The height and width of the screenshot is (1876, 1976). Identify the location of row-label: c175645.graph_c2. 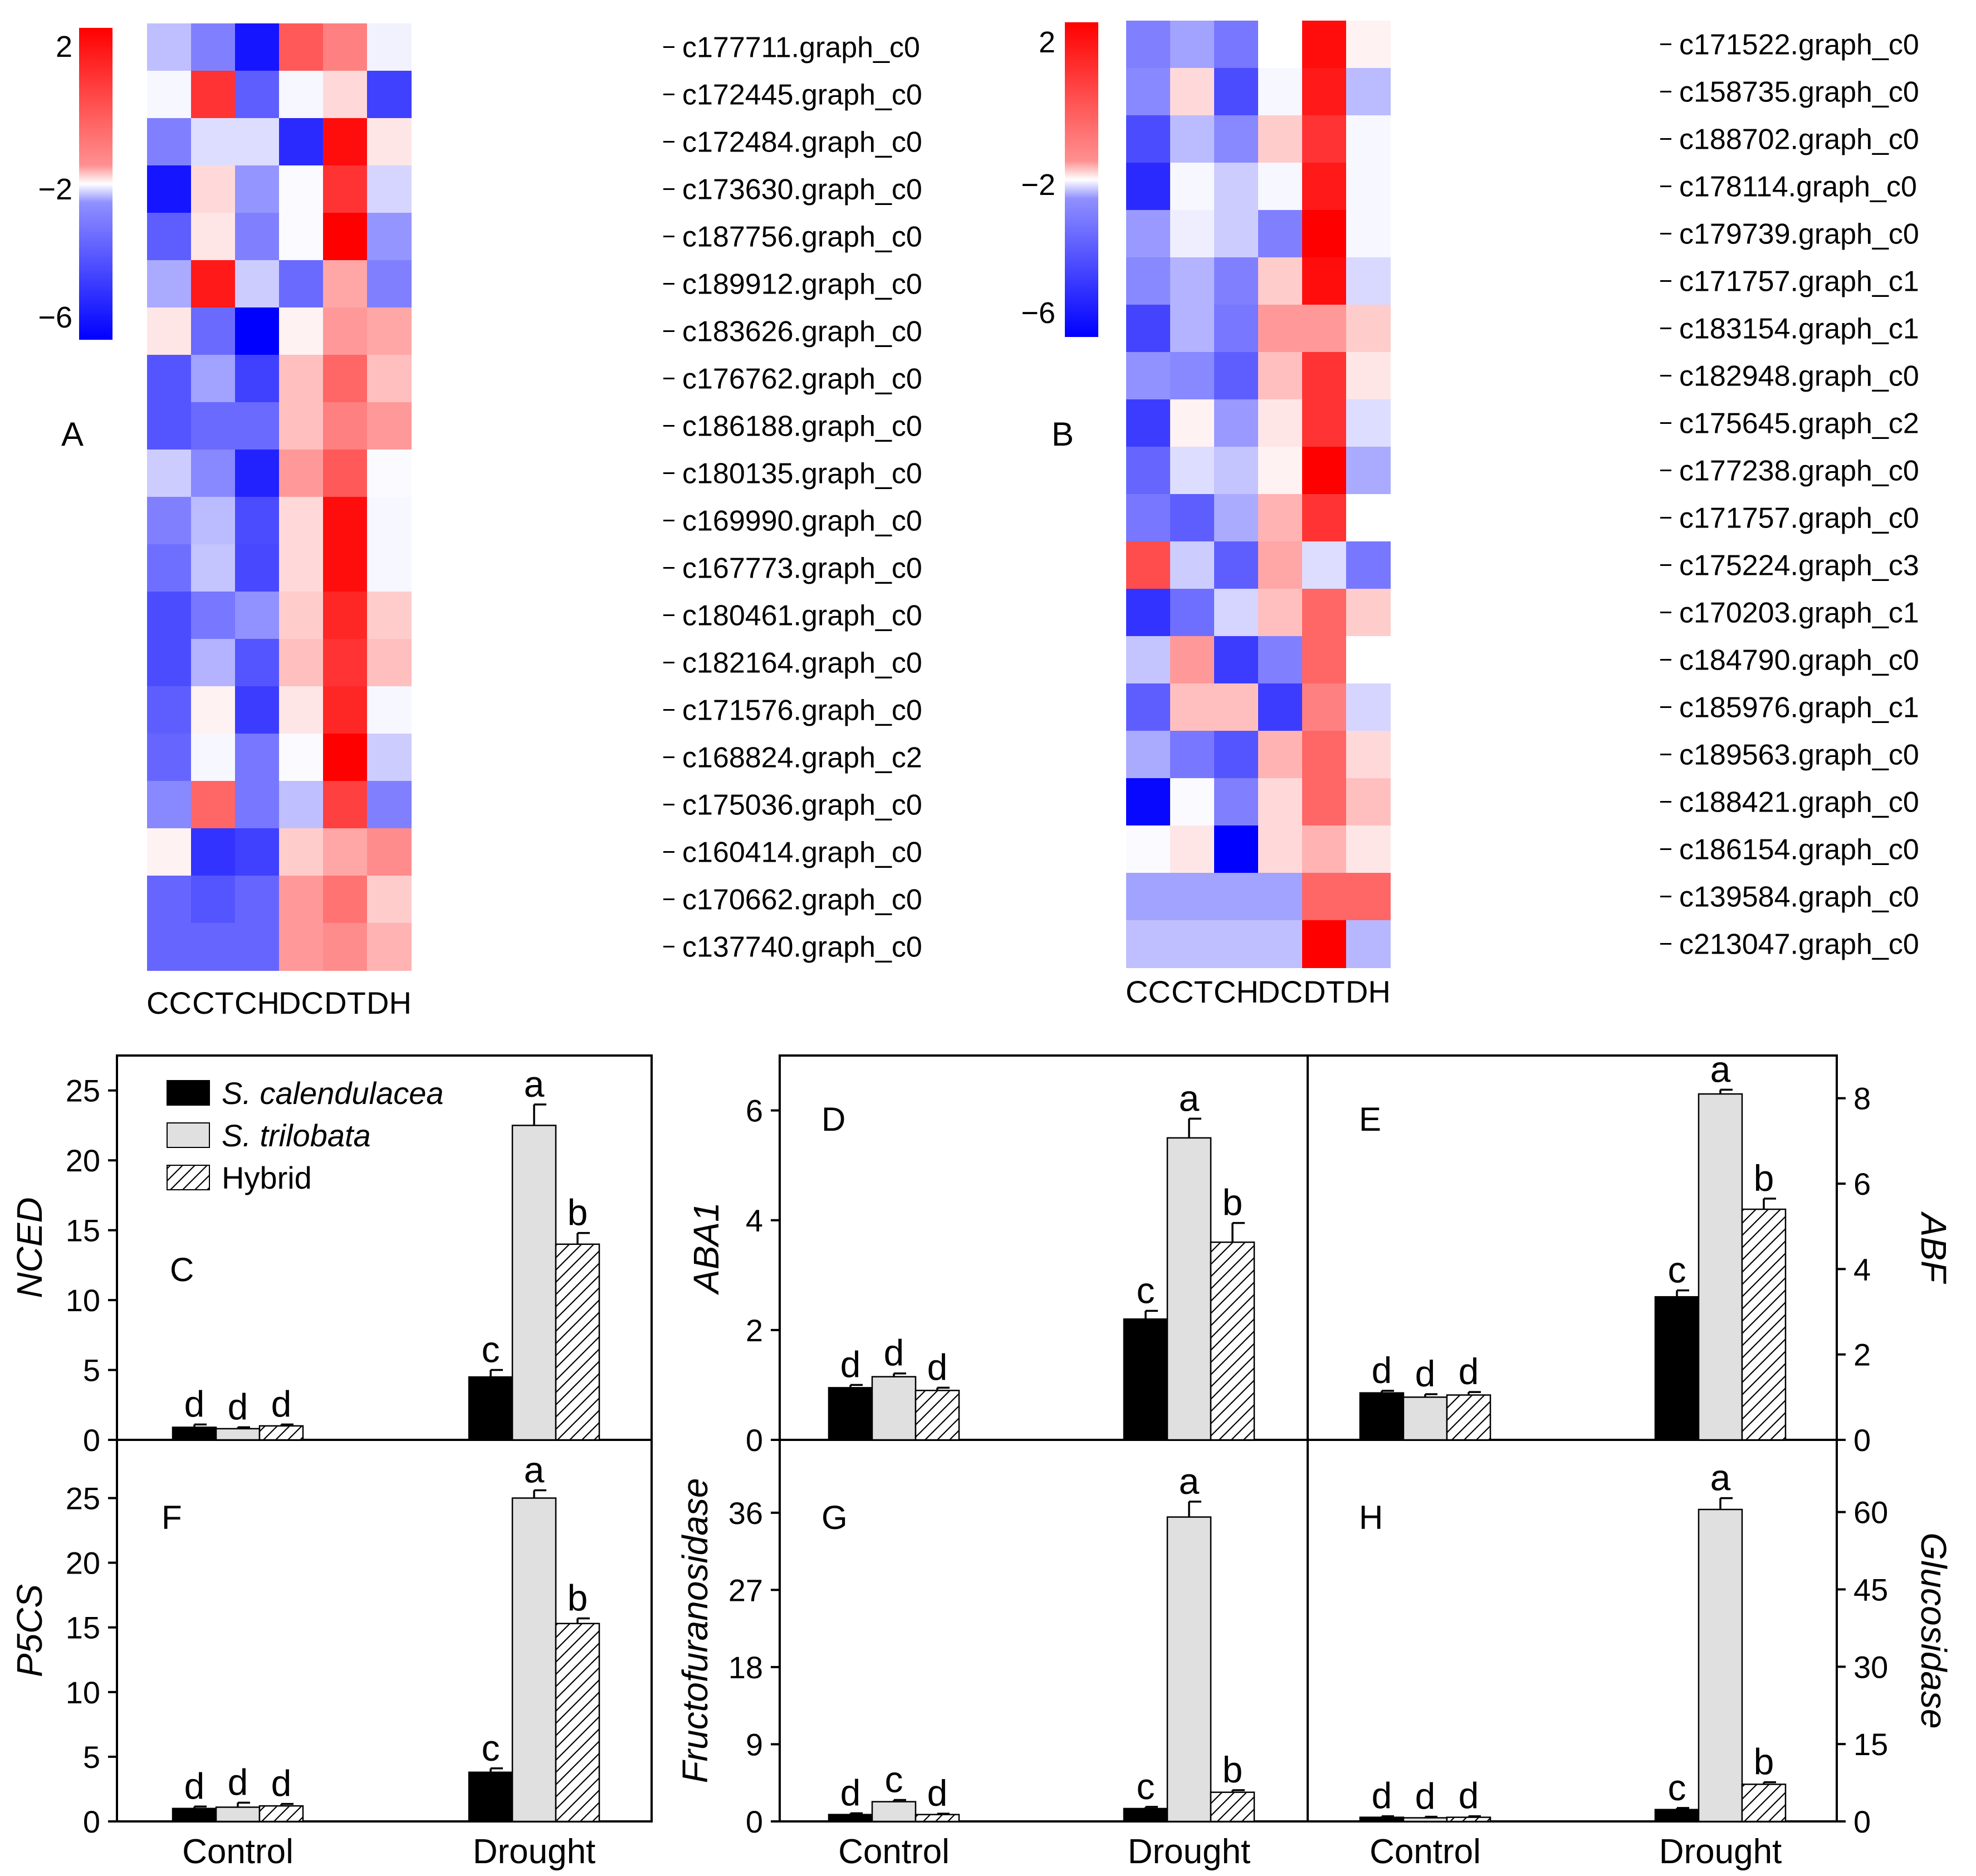
(1799, 424).